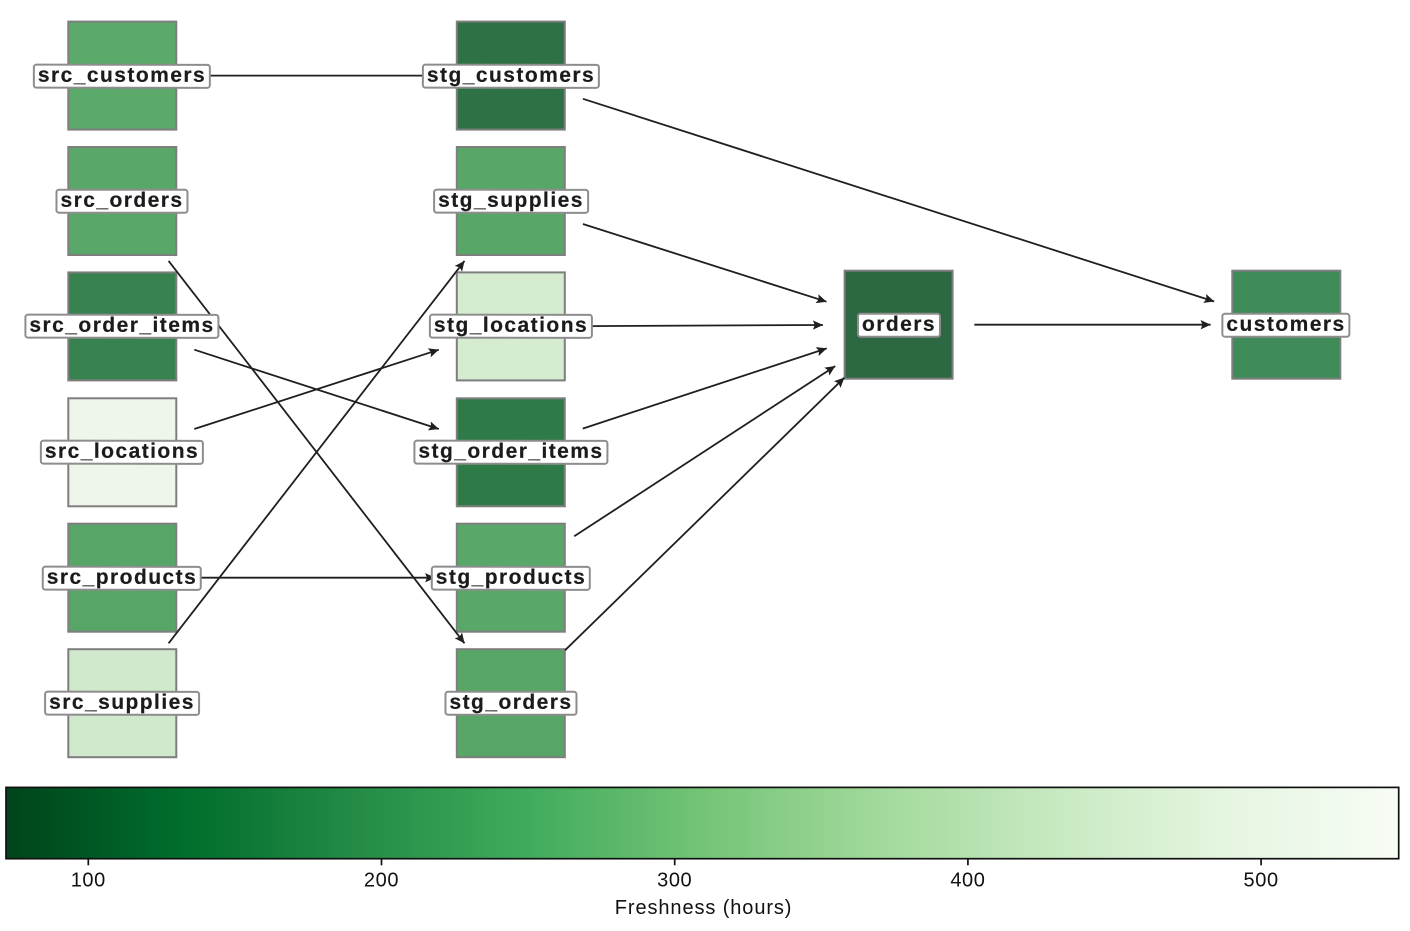 The width and height of the screenshot is (1410, 931). I want to click on svg-text: 200, so click(381, 881).